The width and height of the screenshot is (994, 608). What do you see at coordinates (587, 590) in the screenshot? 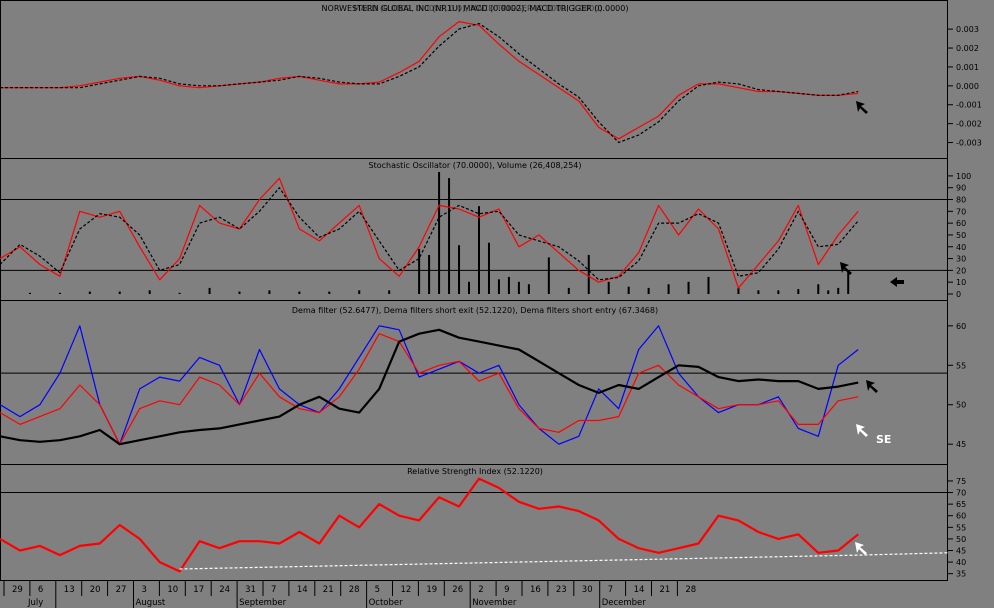
I see `x-date-tick-label: 30` at bounding box center [587, 590].